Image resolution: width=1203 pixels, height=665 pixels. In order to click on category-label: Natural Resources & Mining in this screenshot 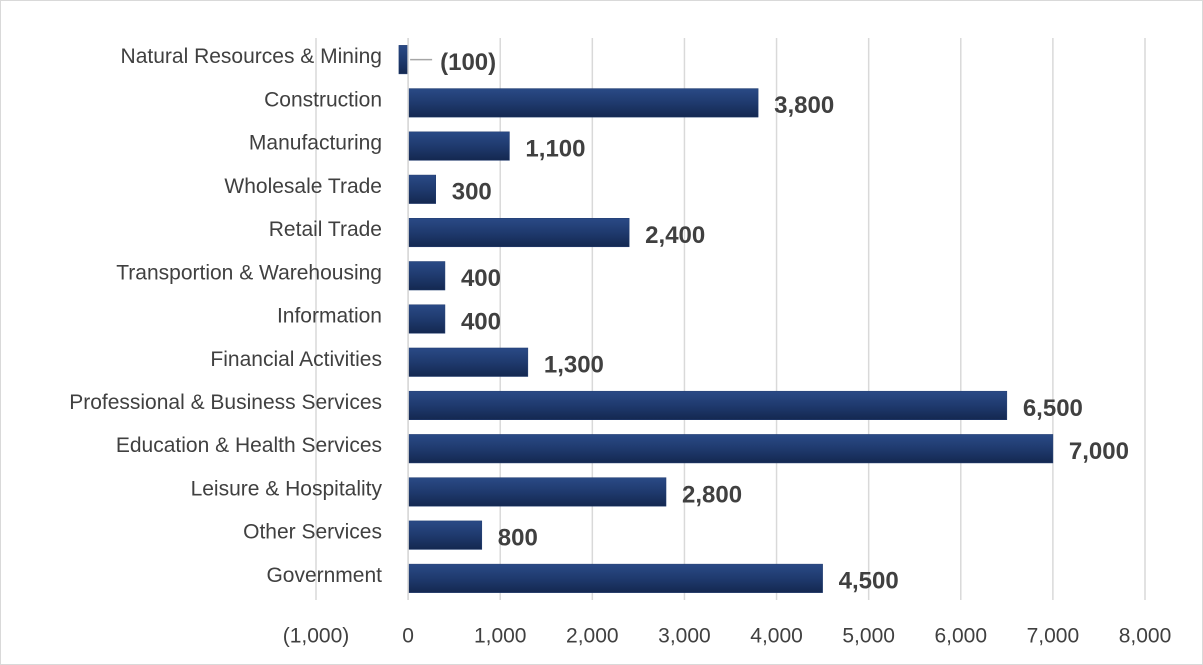, I will do `click(251, 56)`.